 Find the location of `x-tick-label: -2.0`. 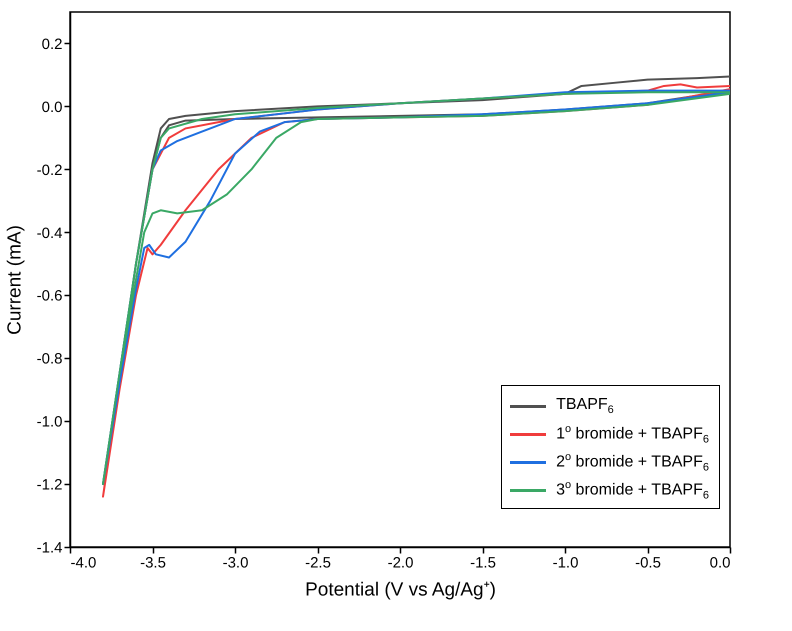

x-tick-label: -2.0 is located at coordinates (401, 563).